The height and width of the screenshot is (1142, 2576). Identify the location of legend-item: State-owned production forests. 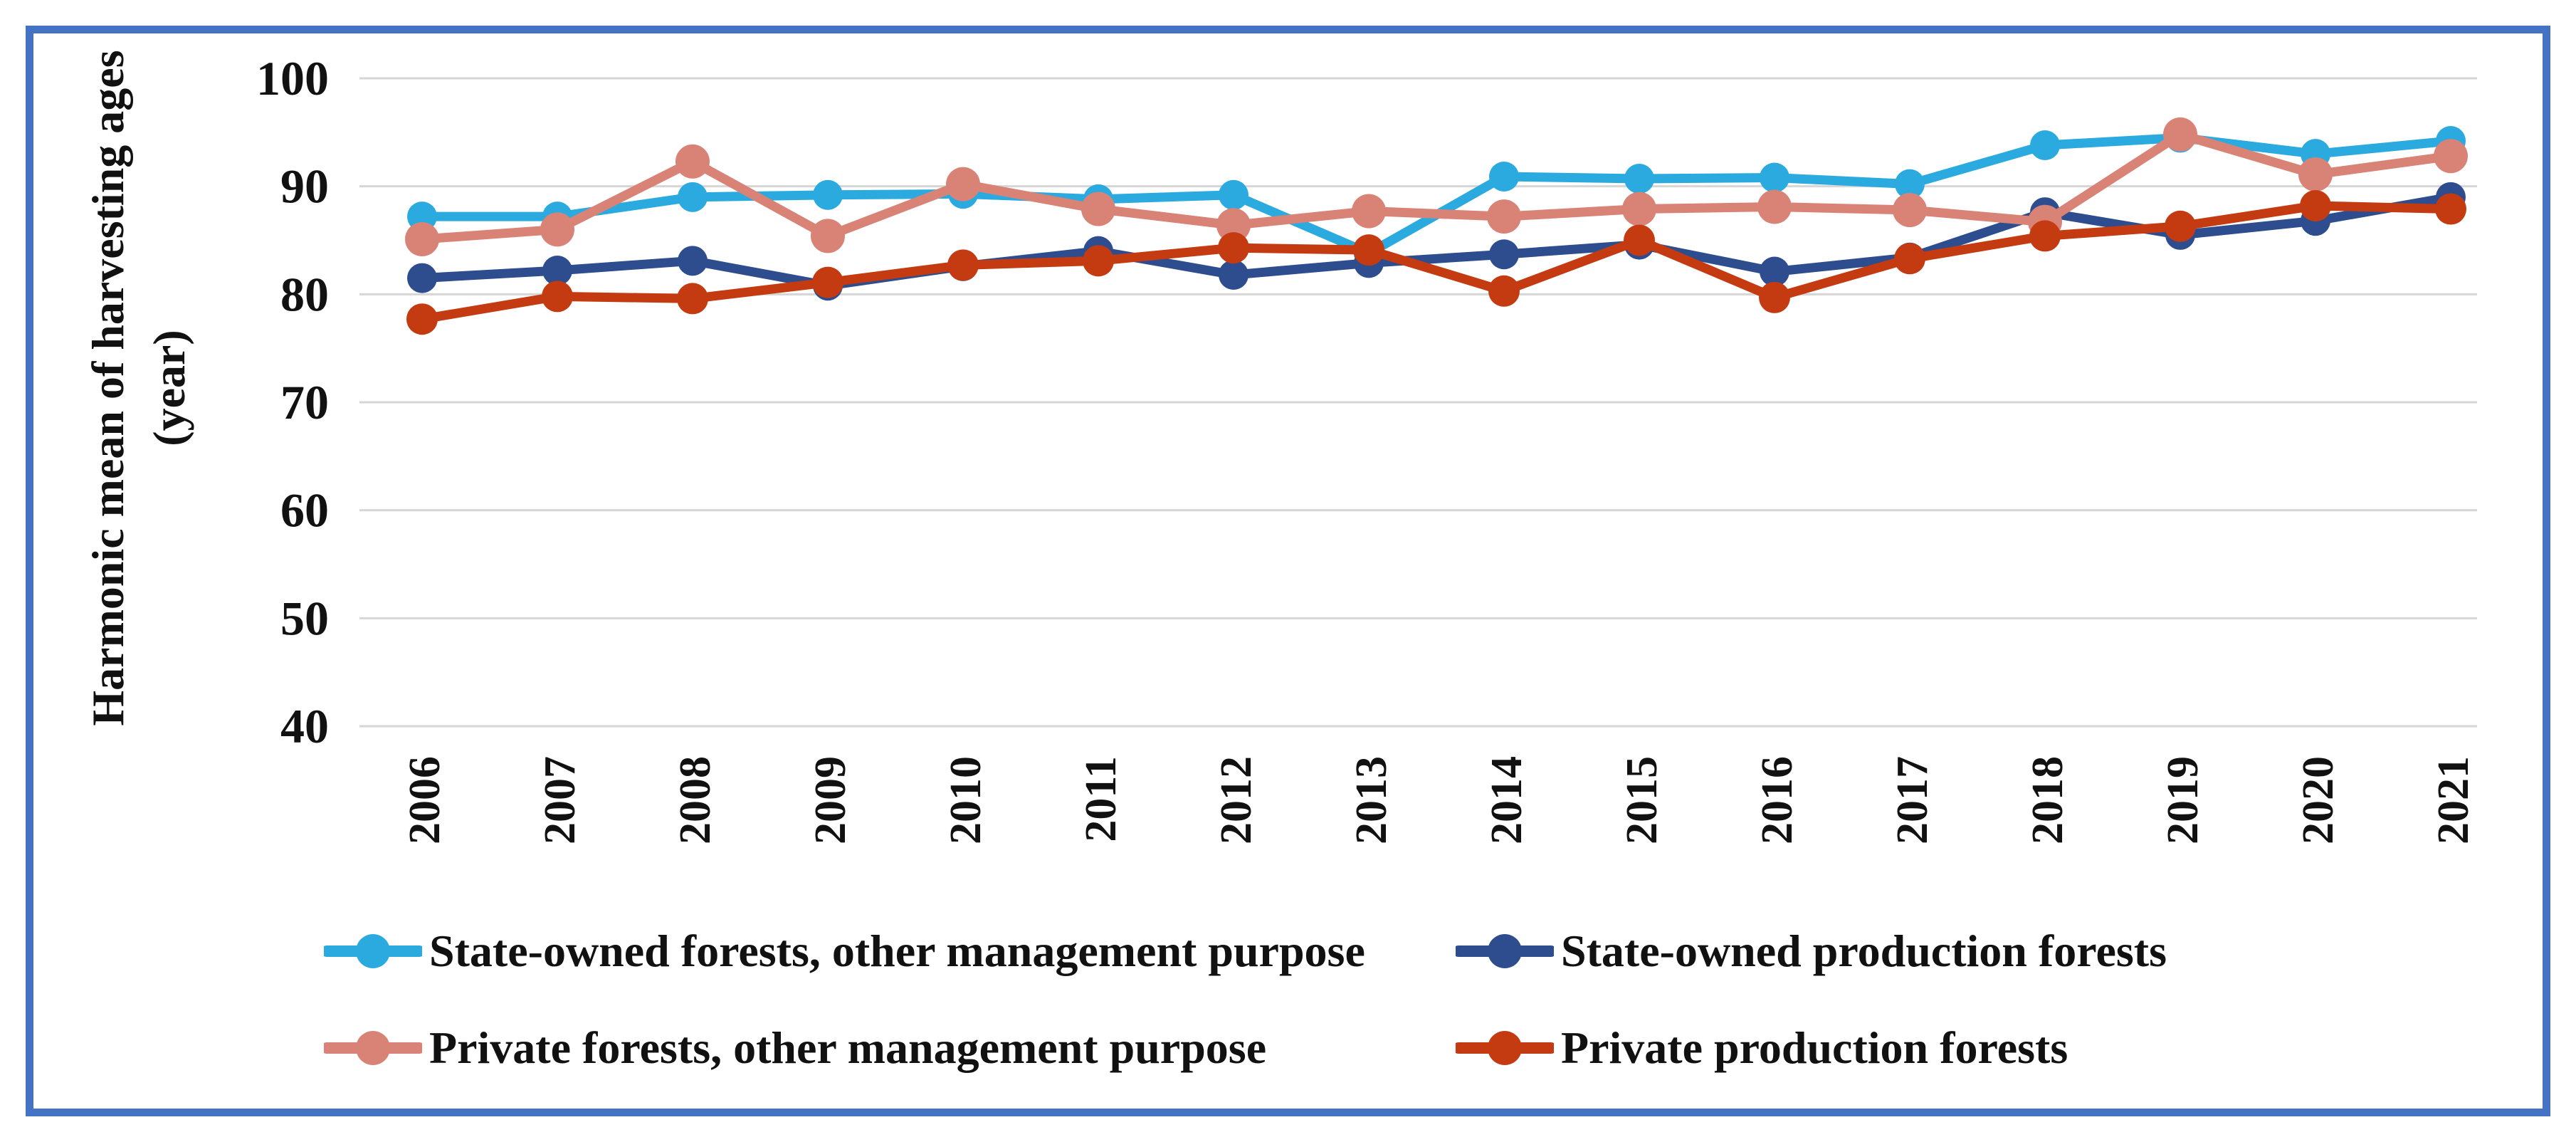
(1811, 951).